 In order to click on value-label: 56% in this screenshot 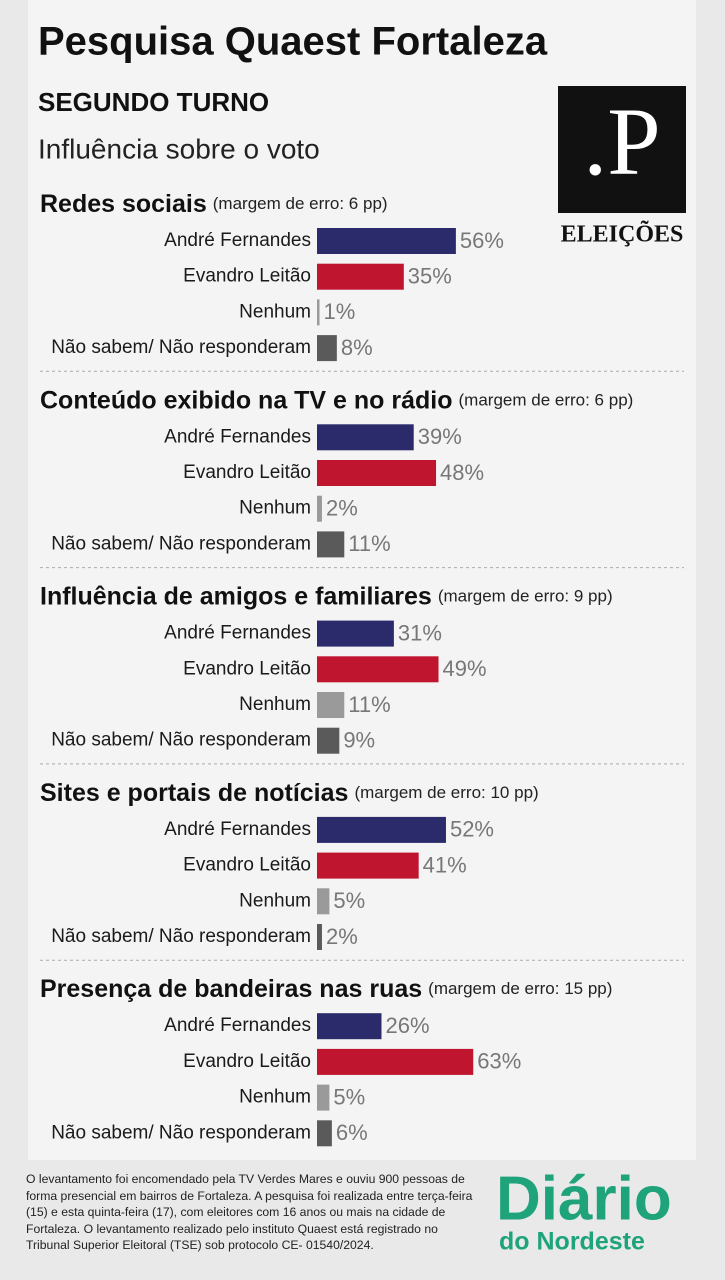, I will do `click(482, 240)`.